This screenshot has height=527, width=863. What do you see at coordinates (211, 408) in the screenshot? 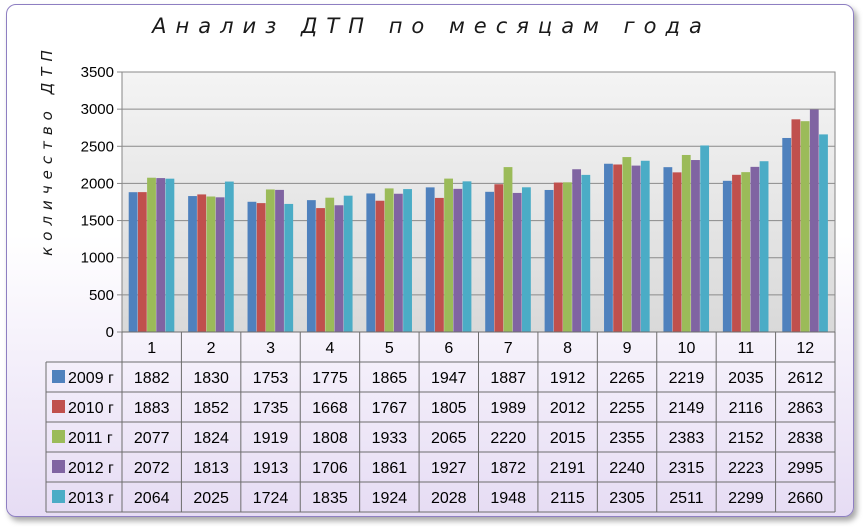
I see `data-label: 1852` at bounding box center [211, 408].